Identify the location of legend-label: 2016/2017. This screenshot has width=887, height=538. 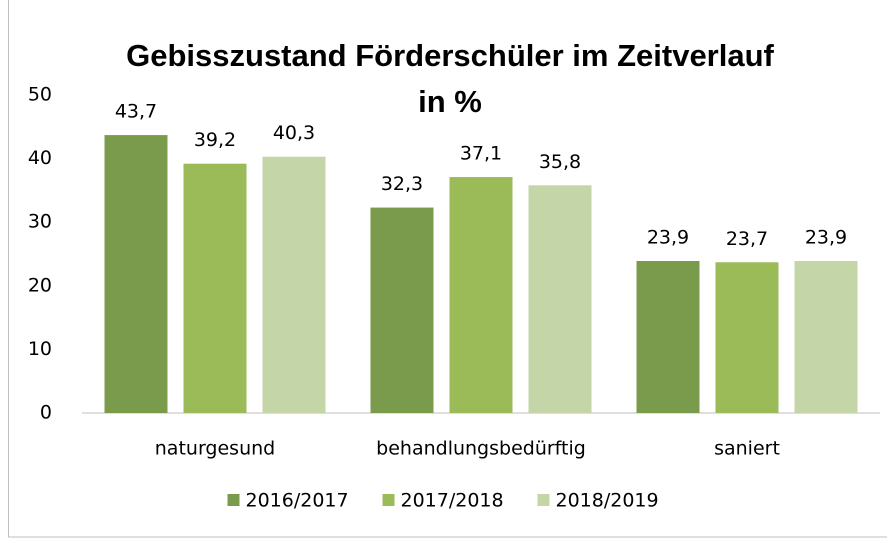
(297, 501).